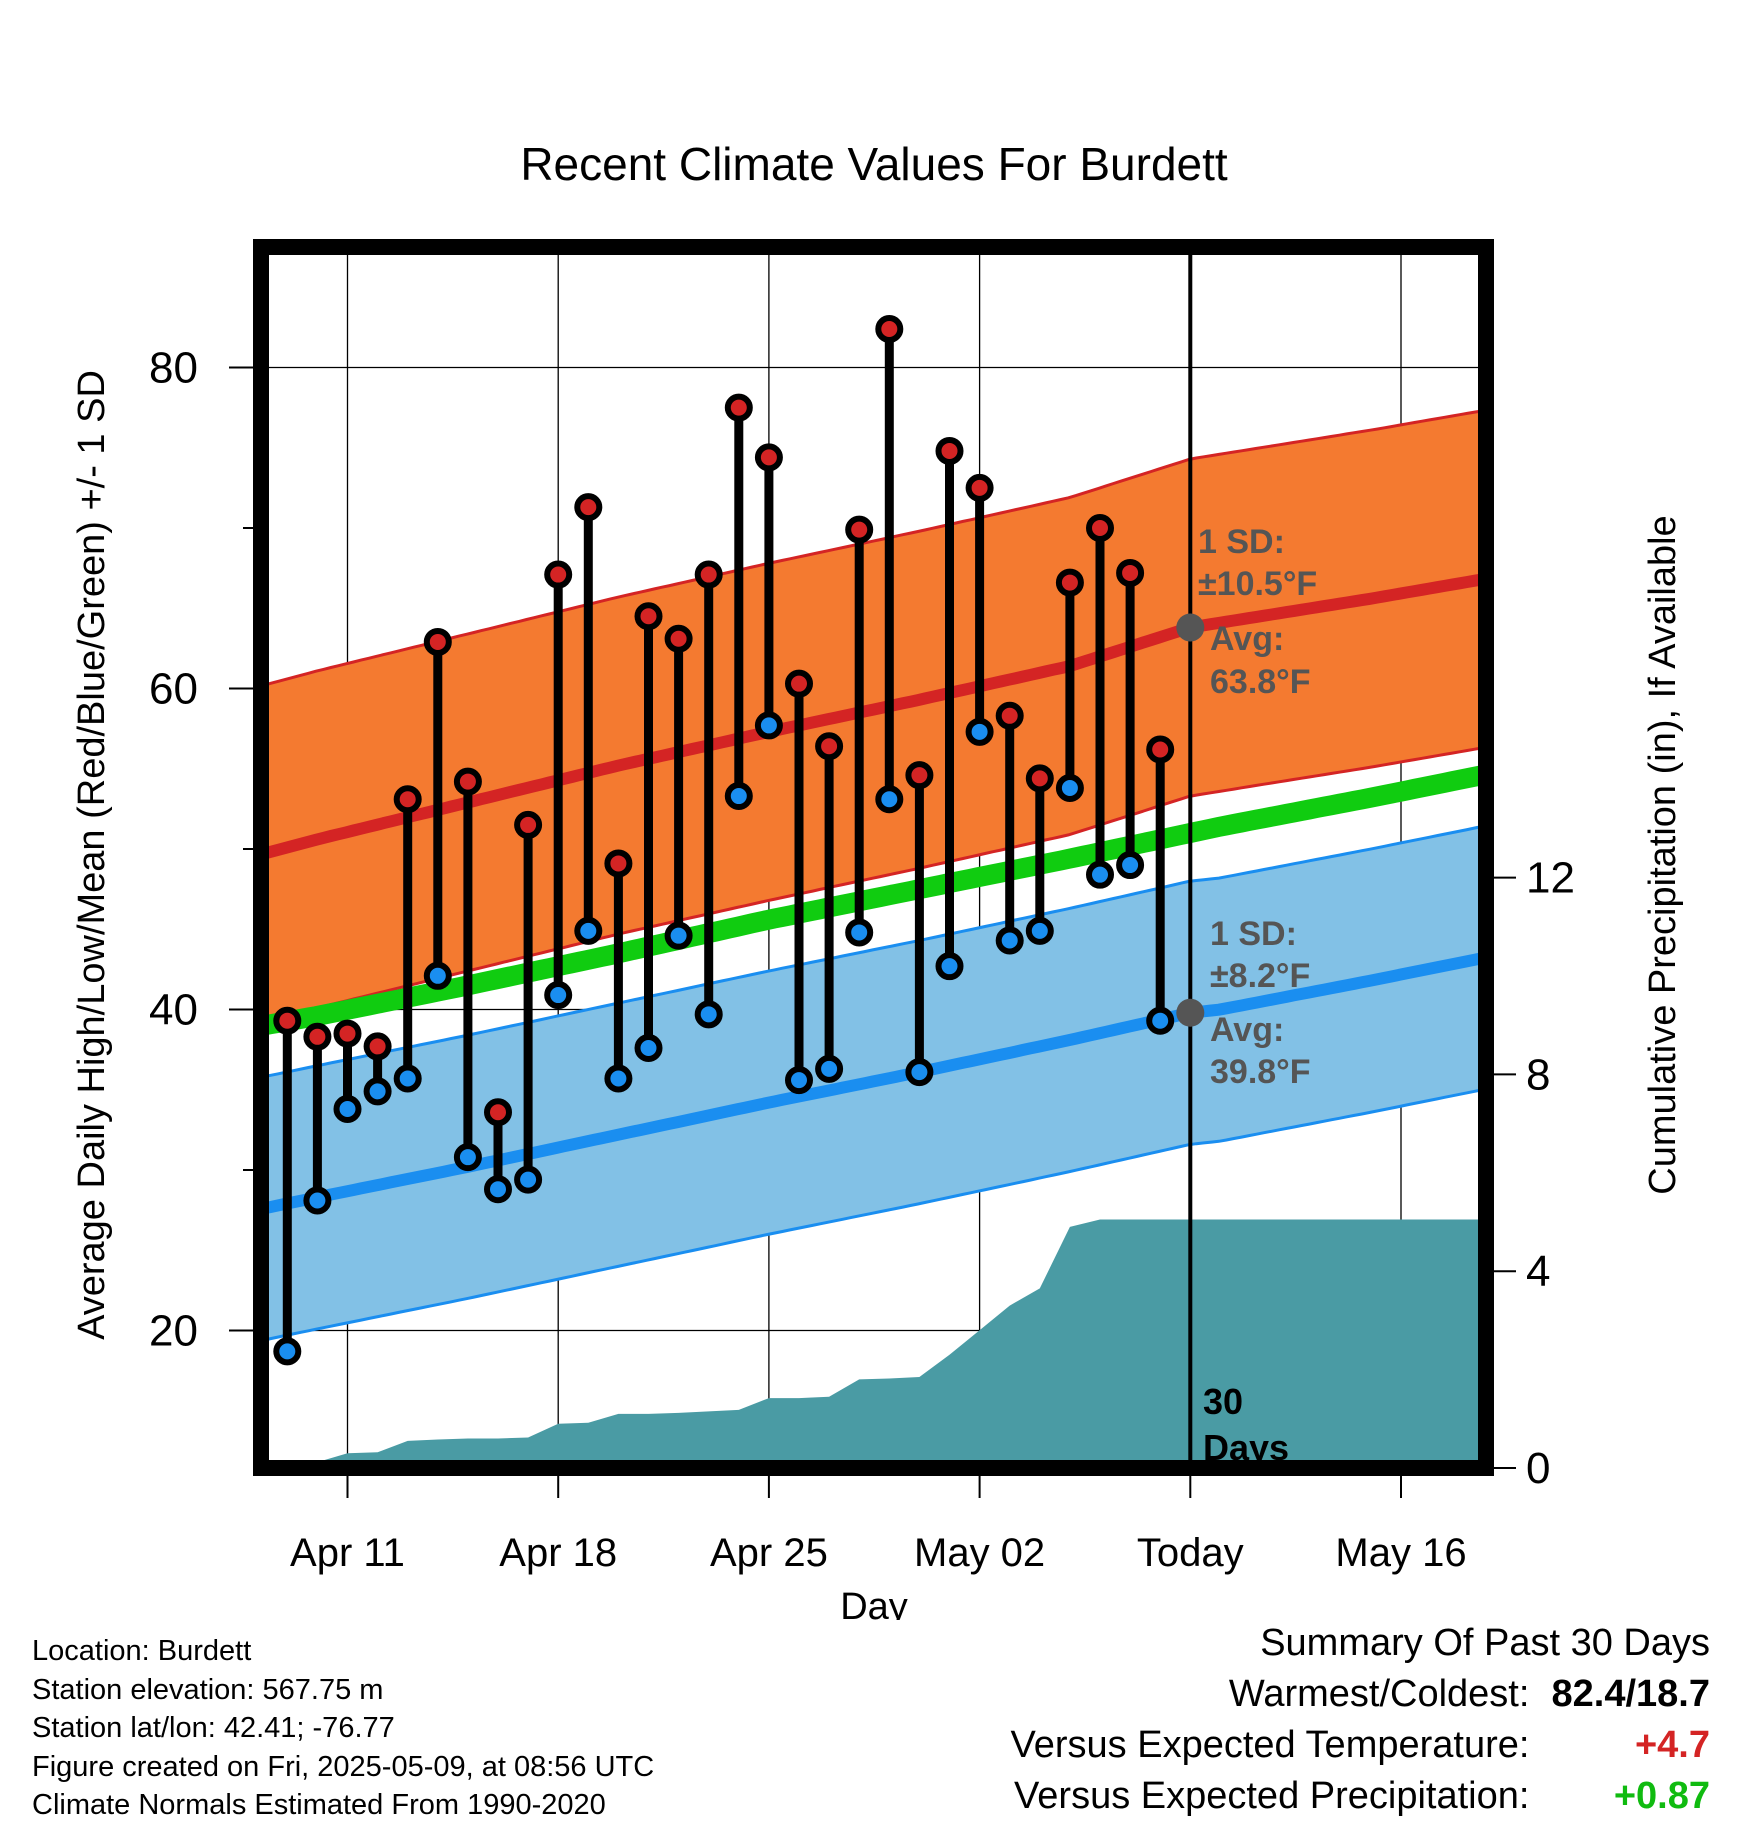 This screenshot has height=1828, width=1748. Describe the element at coordinates (173, 689) in the screenshot. I see `y-tick-label-2: 60` at that location.